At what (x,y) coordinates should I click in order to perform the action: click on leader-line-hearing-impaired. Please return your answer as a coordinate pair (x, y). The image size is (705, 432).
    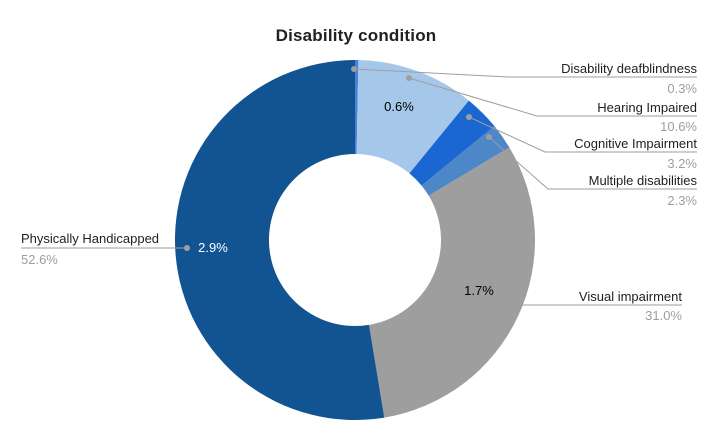
    Looking at the image, I should click on (552, 97).